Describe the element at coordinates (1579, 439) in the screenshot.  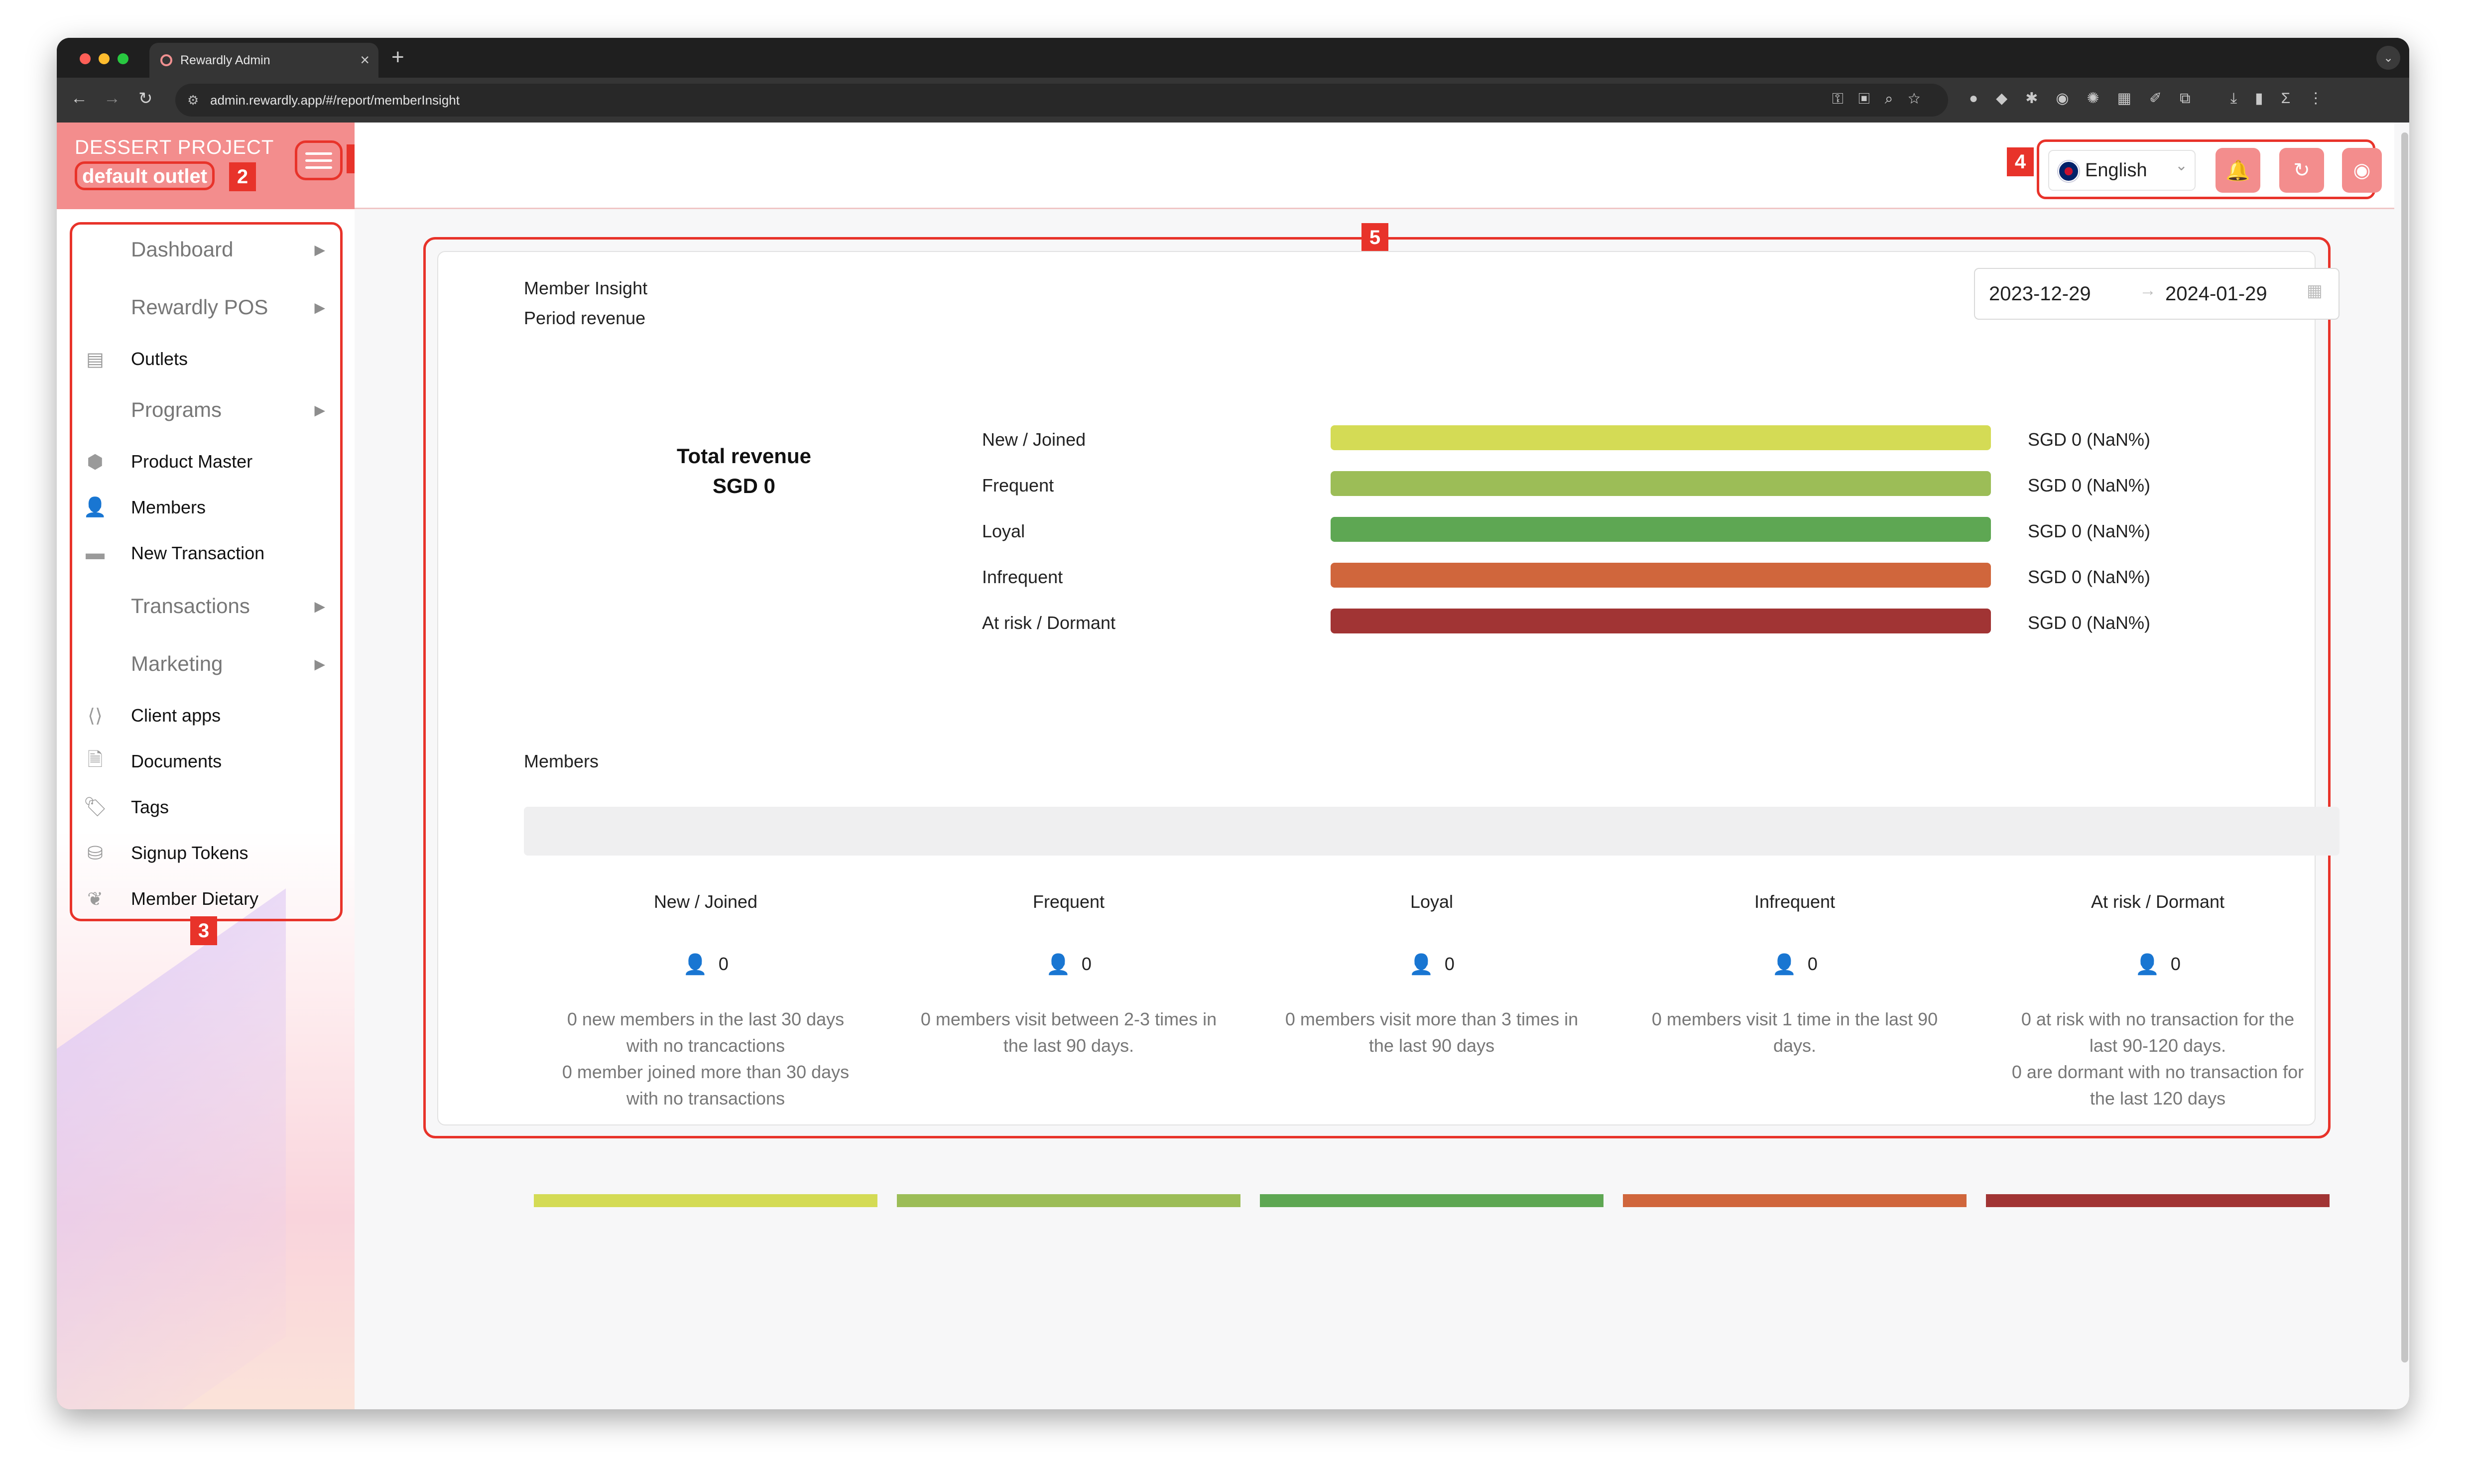
I see `revenue-row-new-joined: New / Joined SGD 0 (NaN%)` at that location.